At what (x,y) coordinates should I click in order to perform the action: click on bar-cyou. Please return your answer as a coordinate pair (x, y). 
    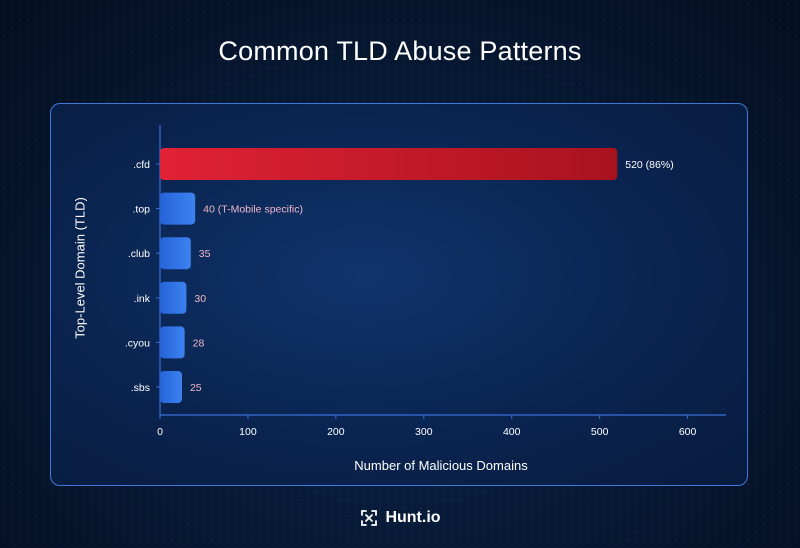
    Looking at the image, I should click on (172, 342).